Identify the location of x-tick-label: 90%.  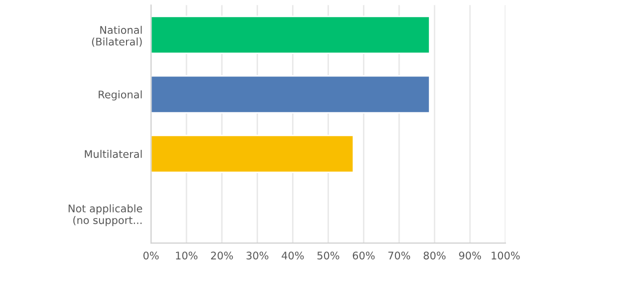
(470, 256).